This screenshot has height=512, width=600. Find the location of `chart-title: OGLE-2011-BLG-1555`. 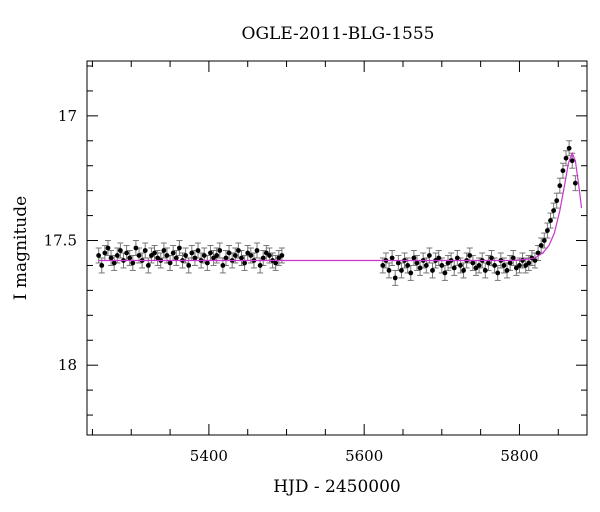

chart-title: OGLE-2011-BLG-1555 is located at coordinates (338, 34).